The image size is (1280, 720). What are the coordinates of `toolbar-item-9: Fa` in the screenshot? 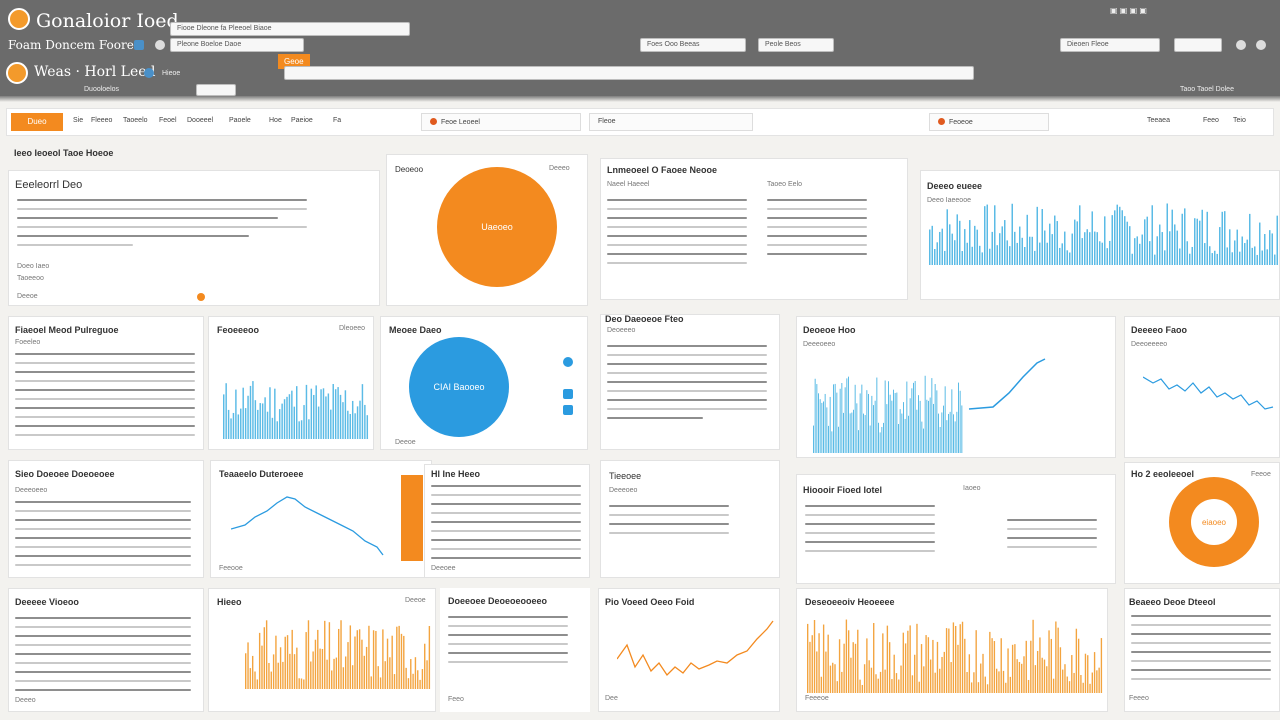 It's located at (337, 120).